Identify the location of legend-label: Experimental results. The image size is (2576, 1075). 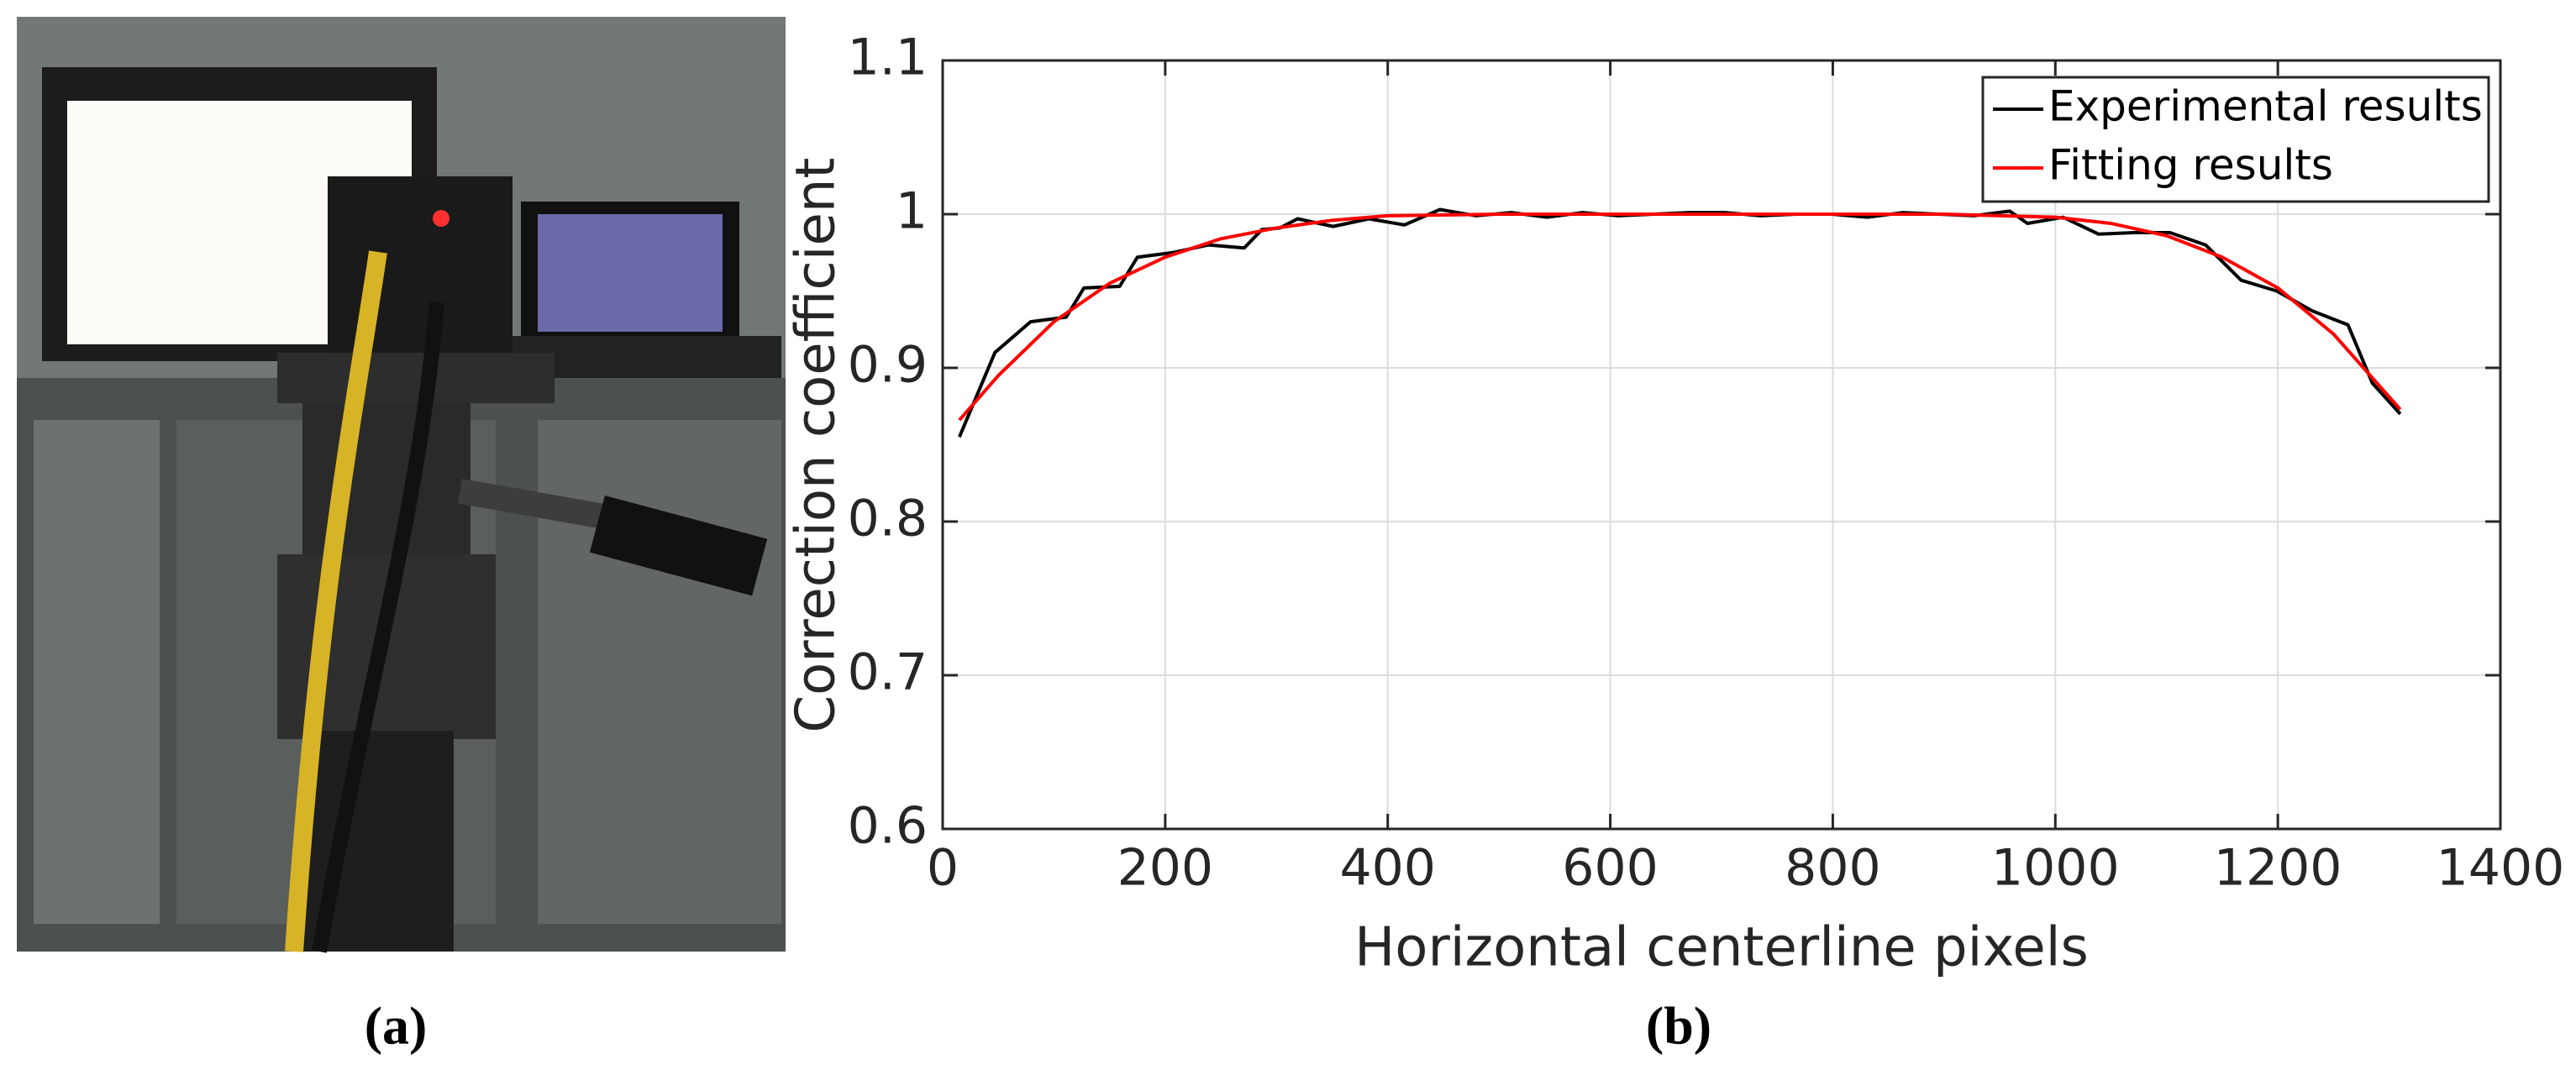
(2265, 106).